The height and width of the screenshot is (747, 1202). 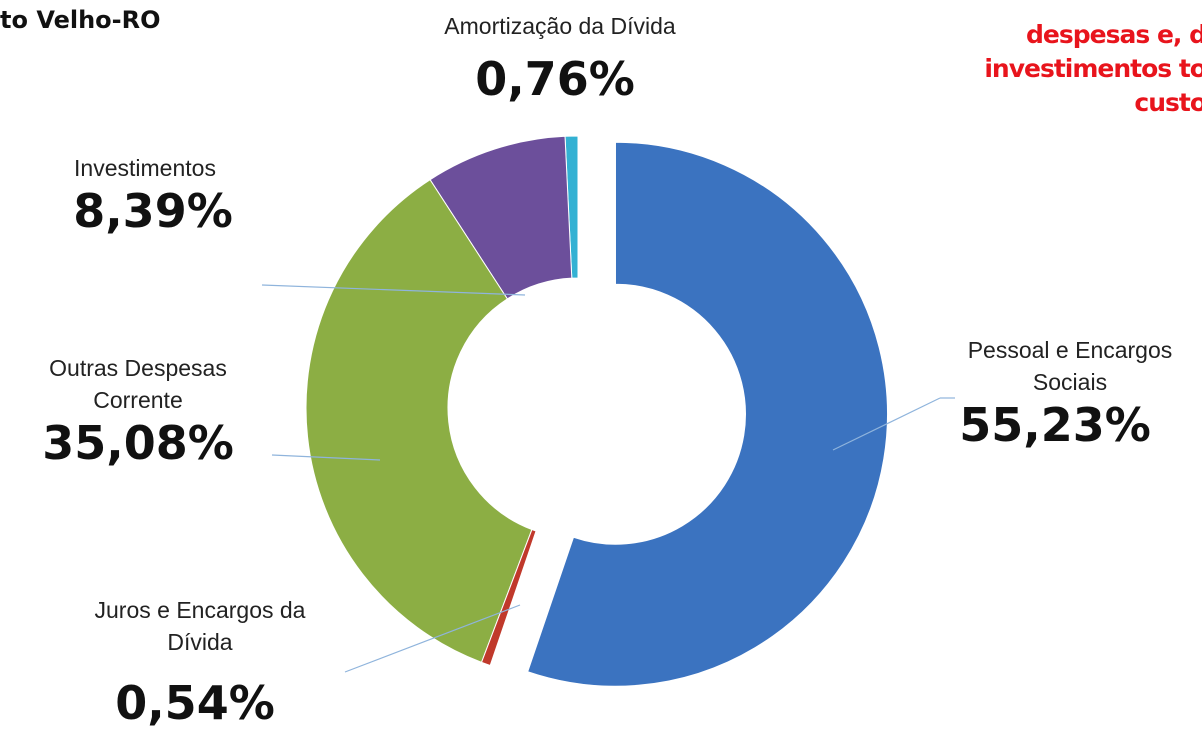 I want to click on label: Pessoal e Encargos Sociais 55,23%, so click(x=1061, y=393).